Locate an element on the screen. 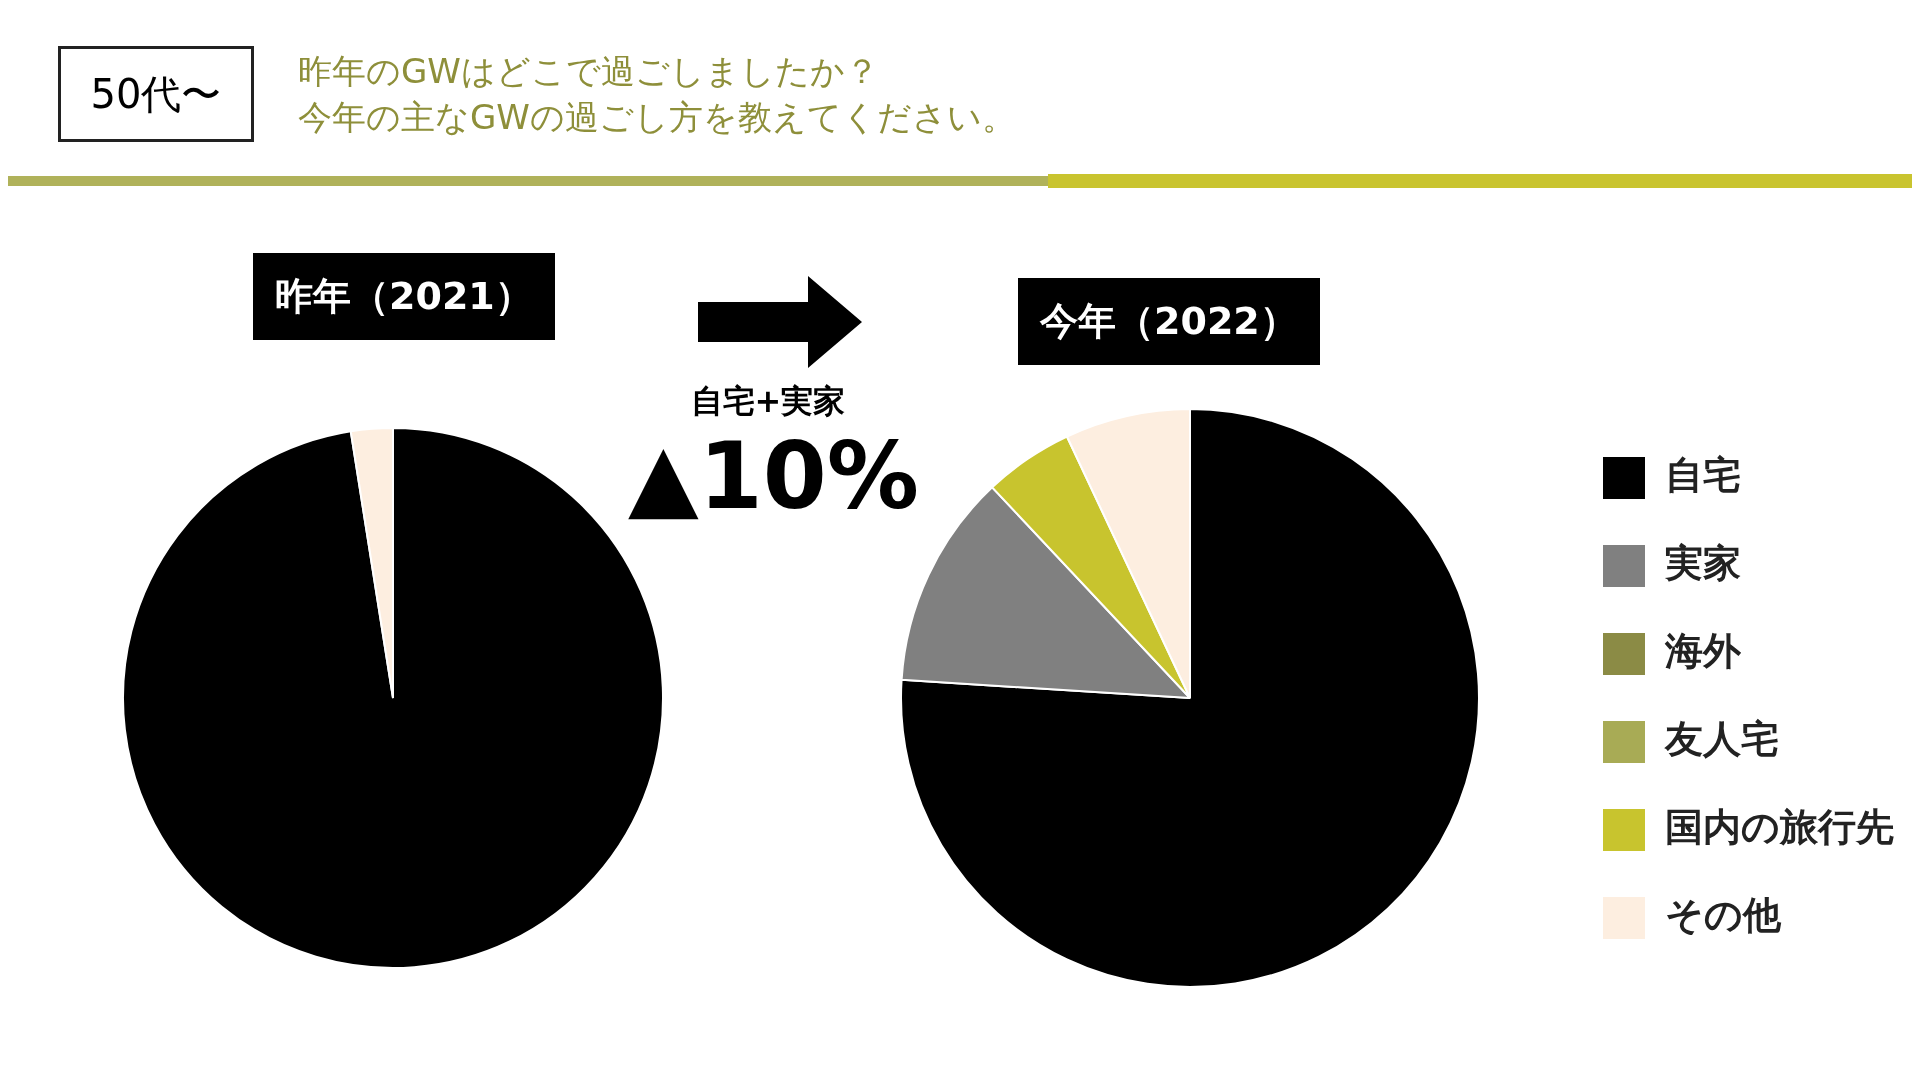  legend-label: 自宅 is located at coordinates (1703, 474).